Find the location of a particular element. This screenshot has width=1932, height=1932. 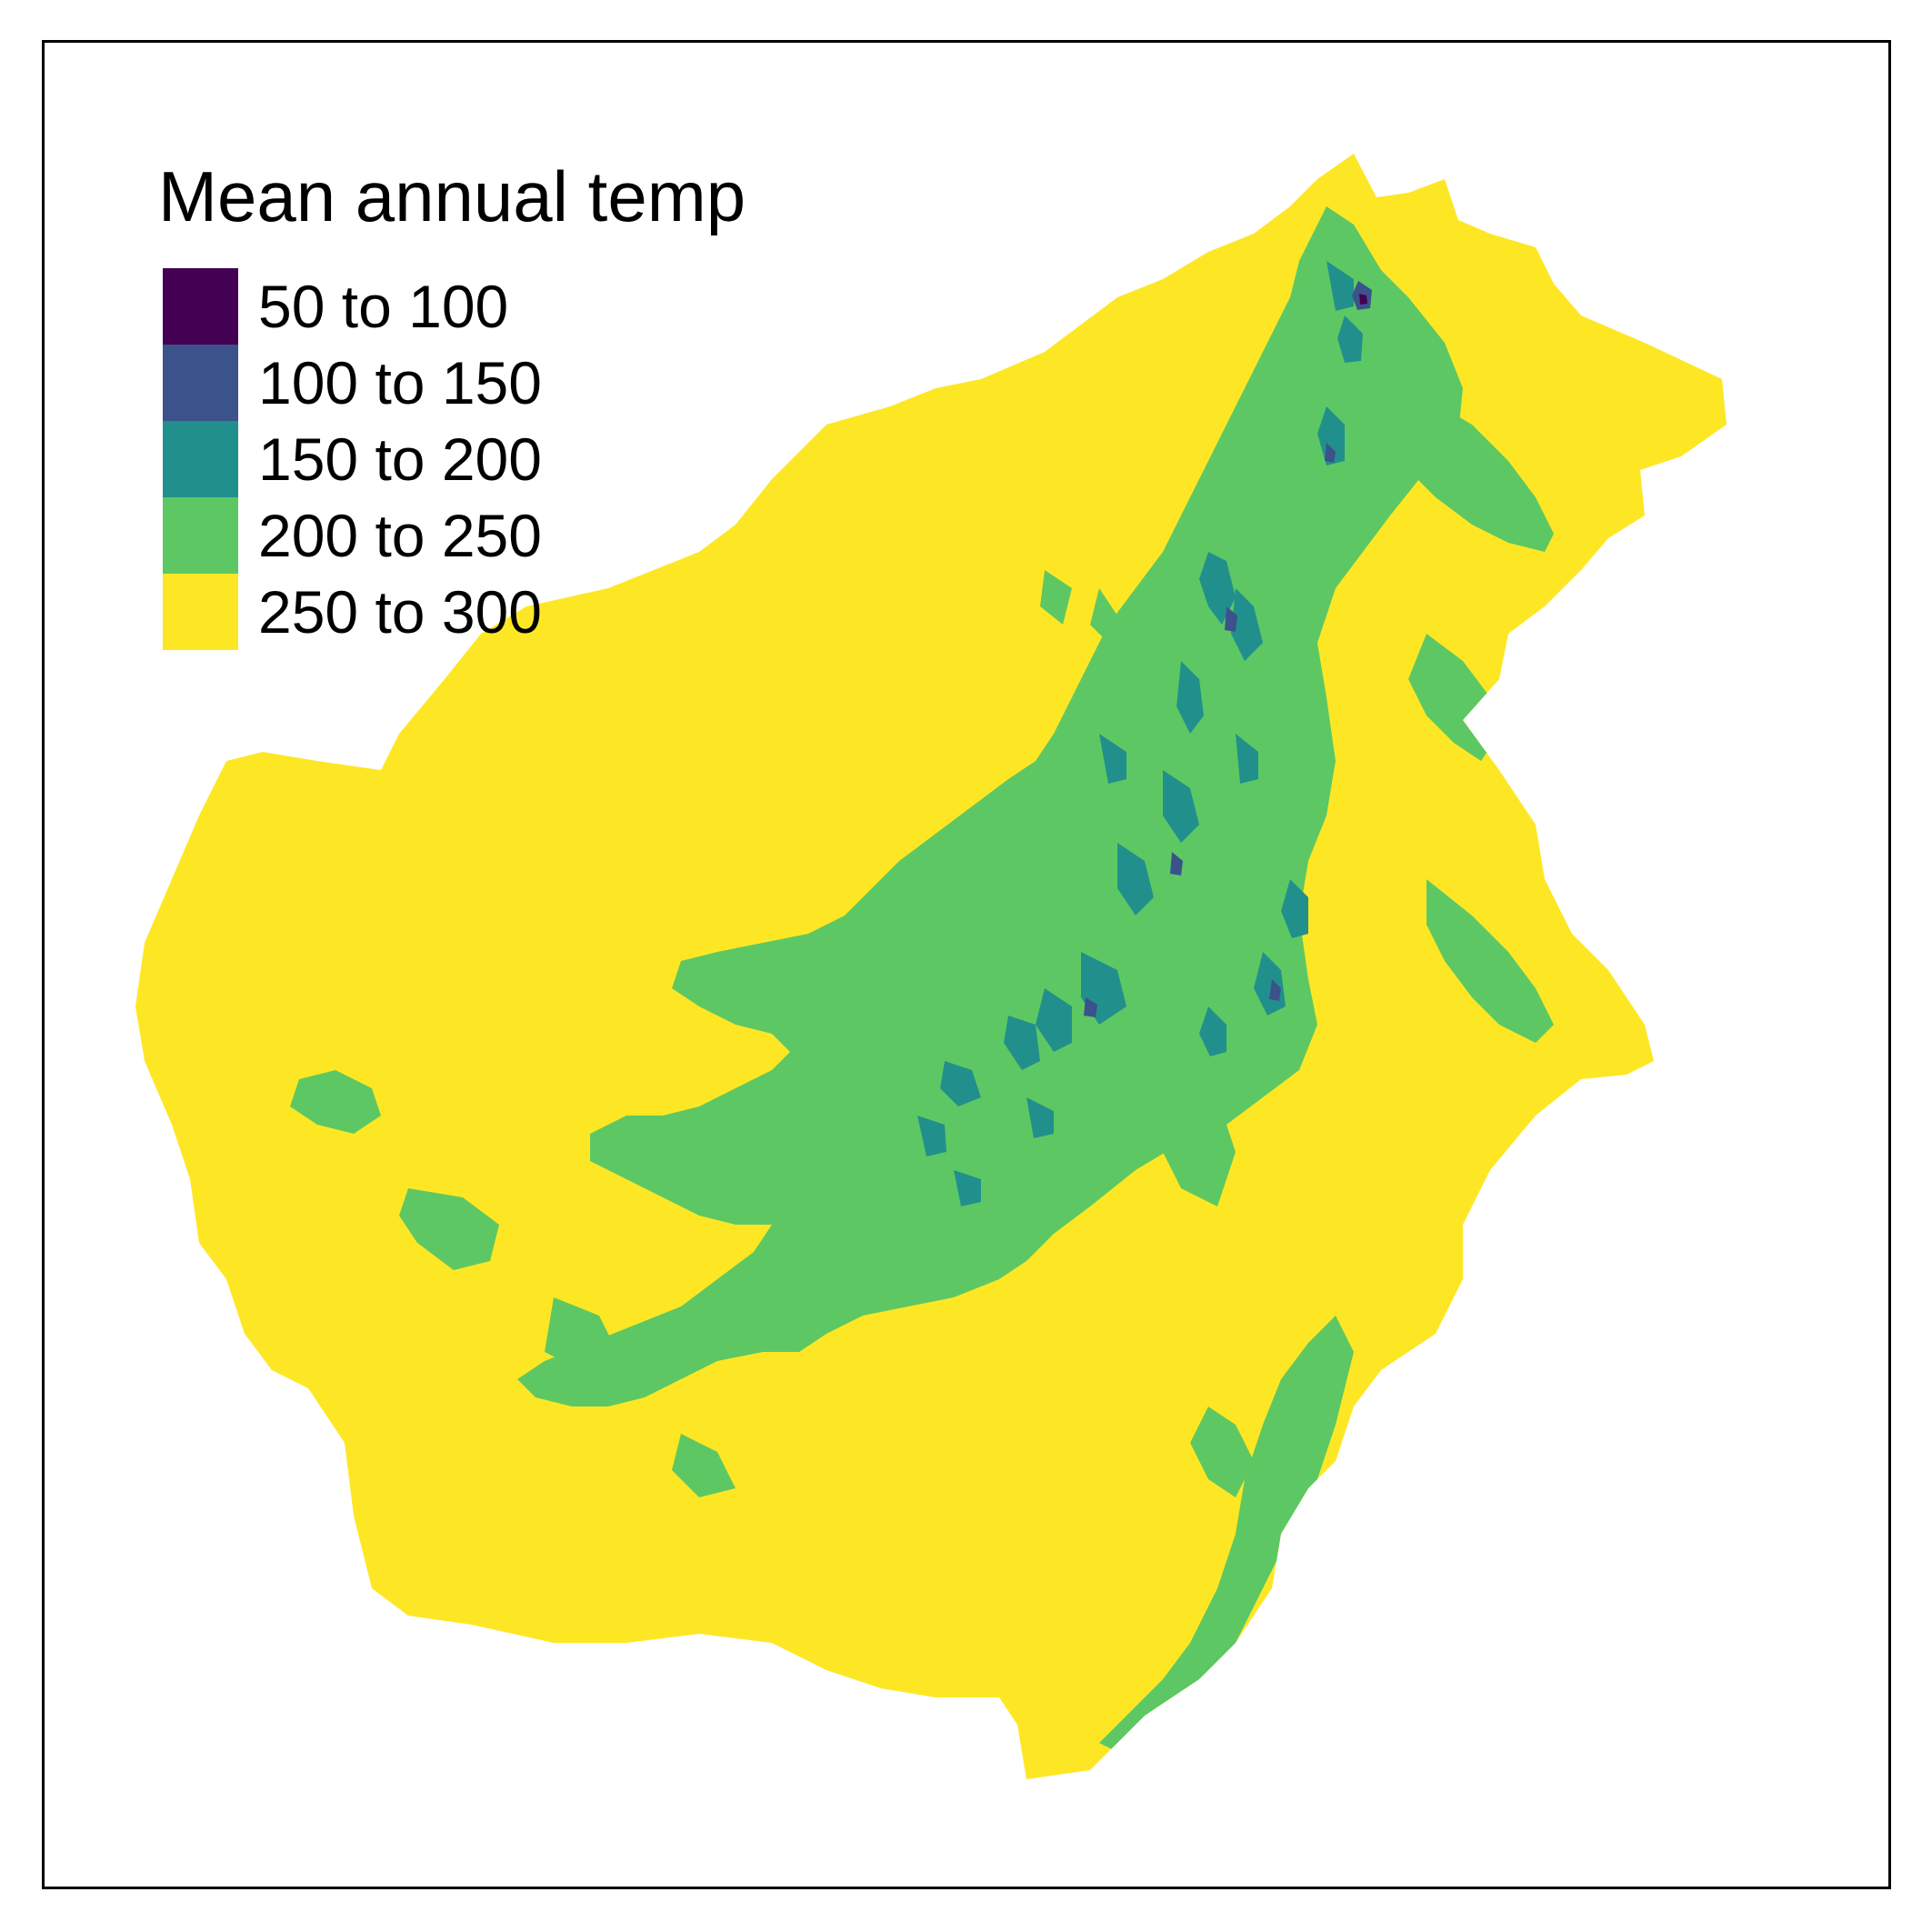

legend-label: 250 to 300 is located at coordinates (400, 612).